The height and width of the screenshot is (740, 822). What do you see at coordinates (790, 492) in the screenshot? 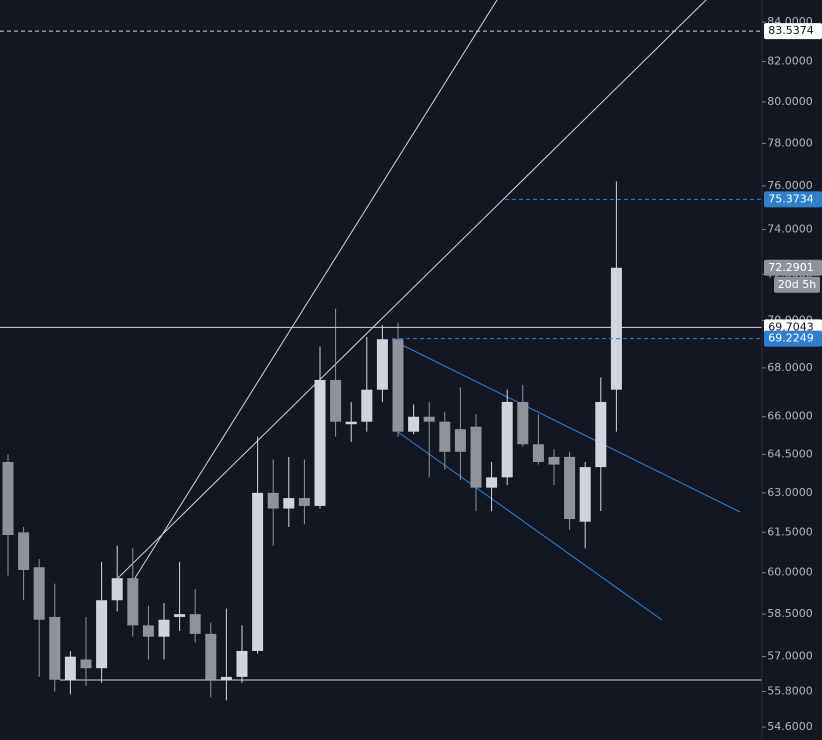
I see `y-tick-label: 63.0000` at bounding box center [790, 492].